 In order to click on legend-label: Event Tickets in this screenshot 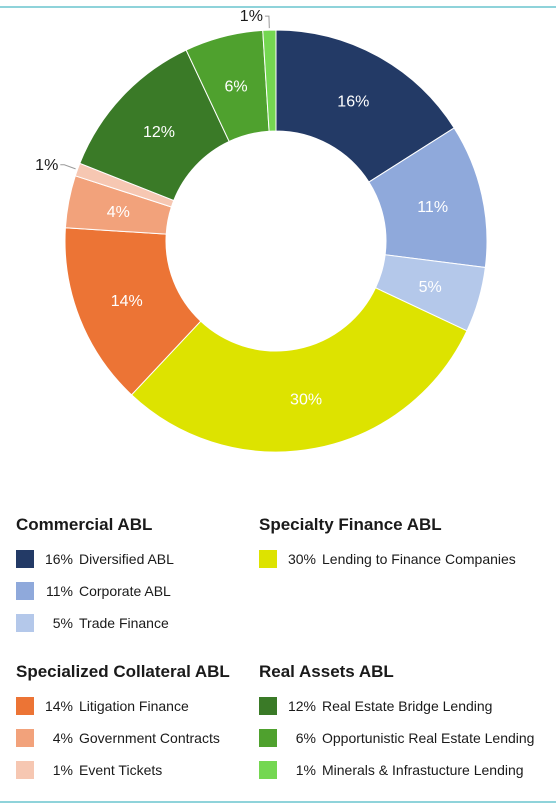, I will do `click(121, 770)`.